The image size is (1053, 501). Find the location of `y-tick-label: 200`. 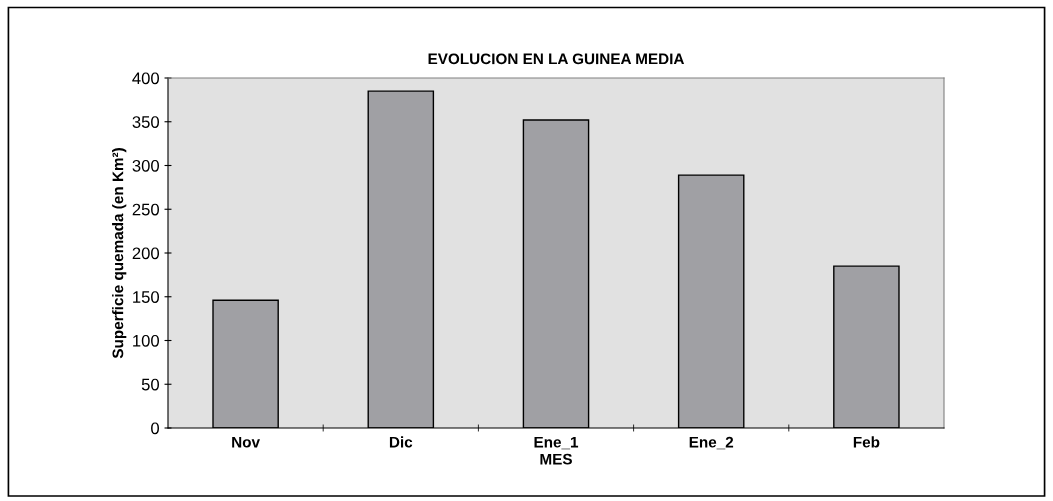

y-tick-label: 200 is located at coordinates (146, 253).